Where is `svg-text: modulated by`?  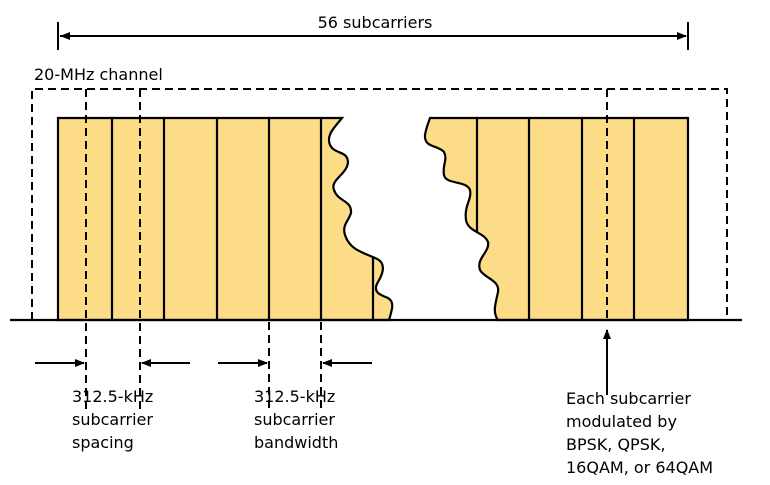
svg-text: modulated by is located at coordinates (621, 421).